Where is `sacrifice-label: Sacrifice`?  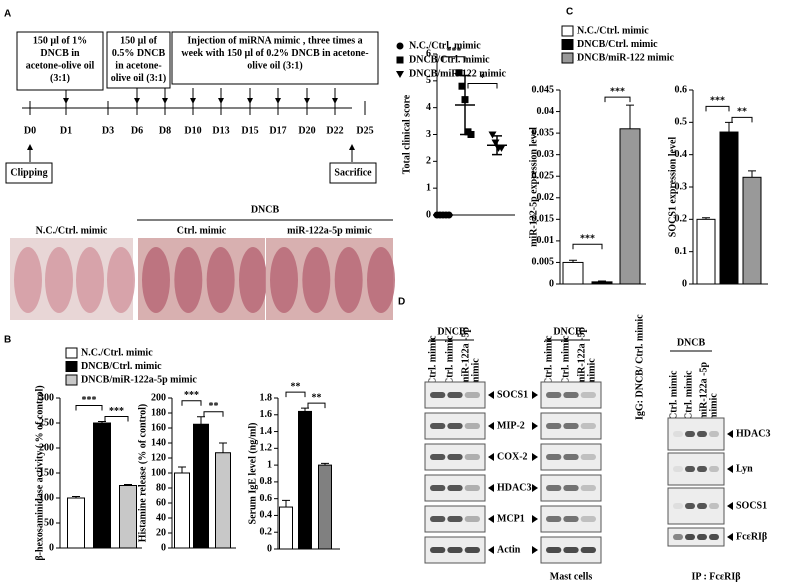
sacrifice-label: Sacrifice is located at coordinates (353, 172).